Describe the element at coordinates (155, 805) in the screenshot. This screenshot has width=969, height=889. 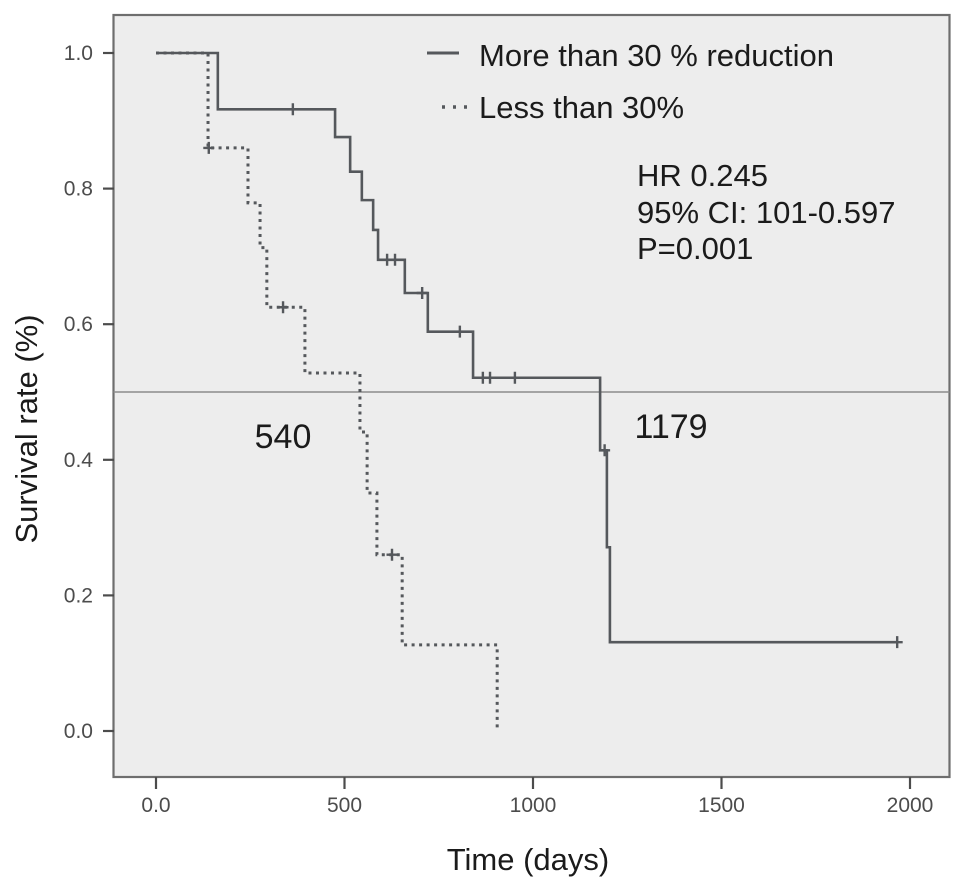
I see `x-tick-label: 0.0` at that location.